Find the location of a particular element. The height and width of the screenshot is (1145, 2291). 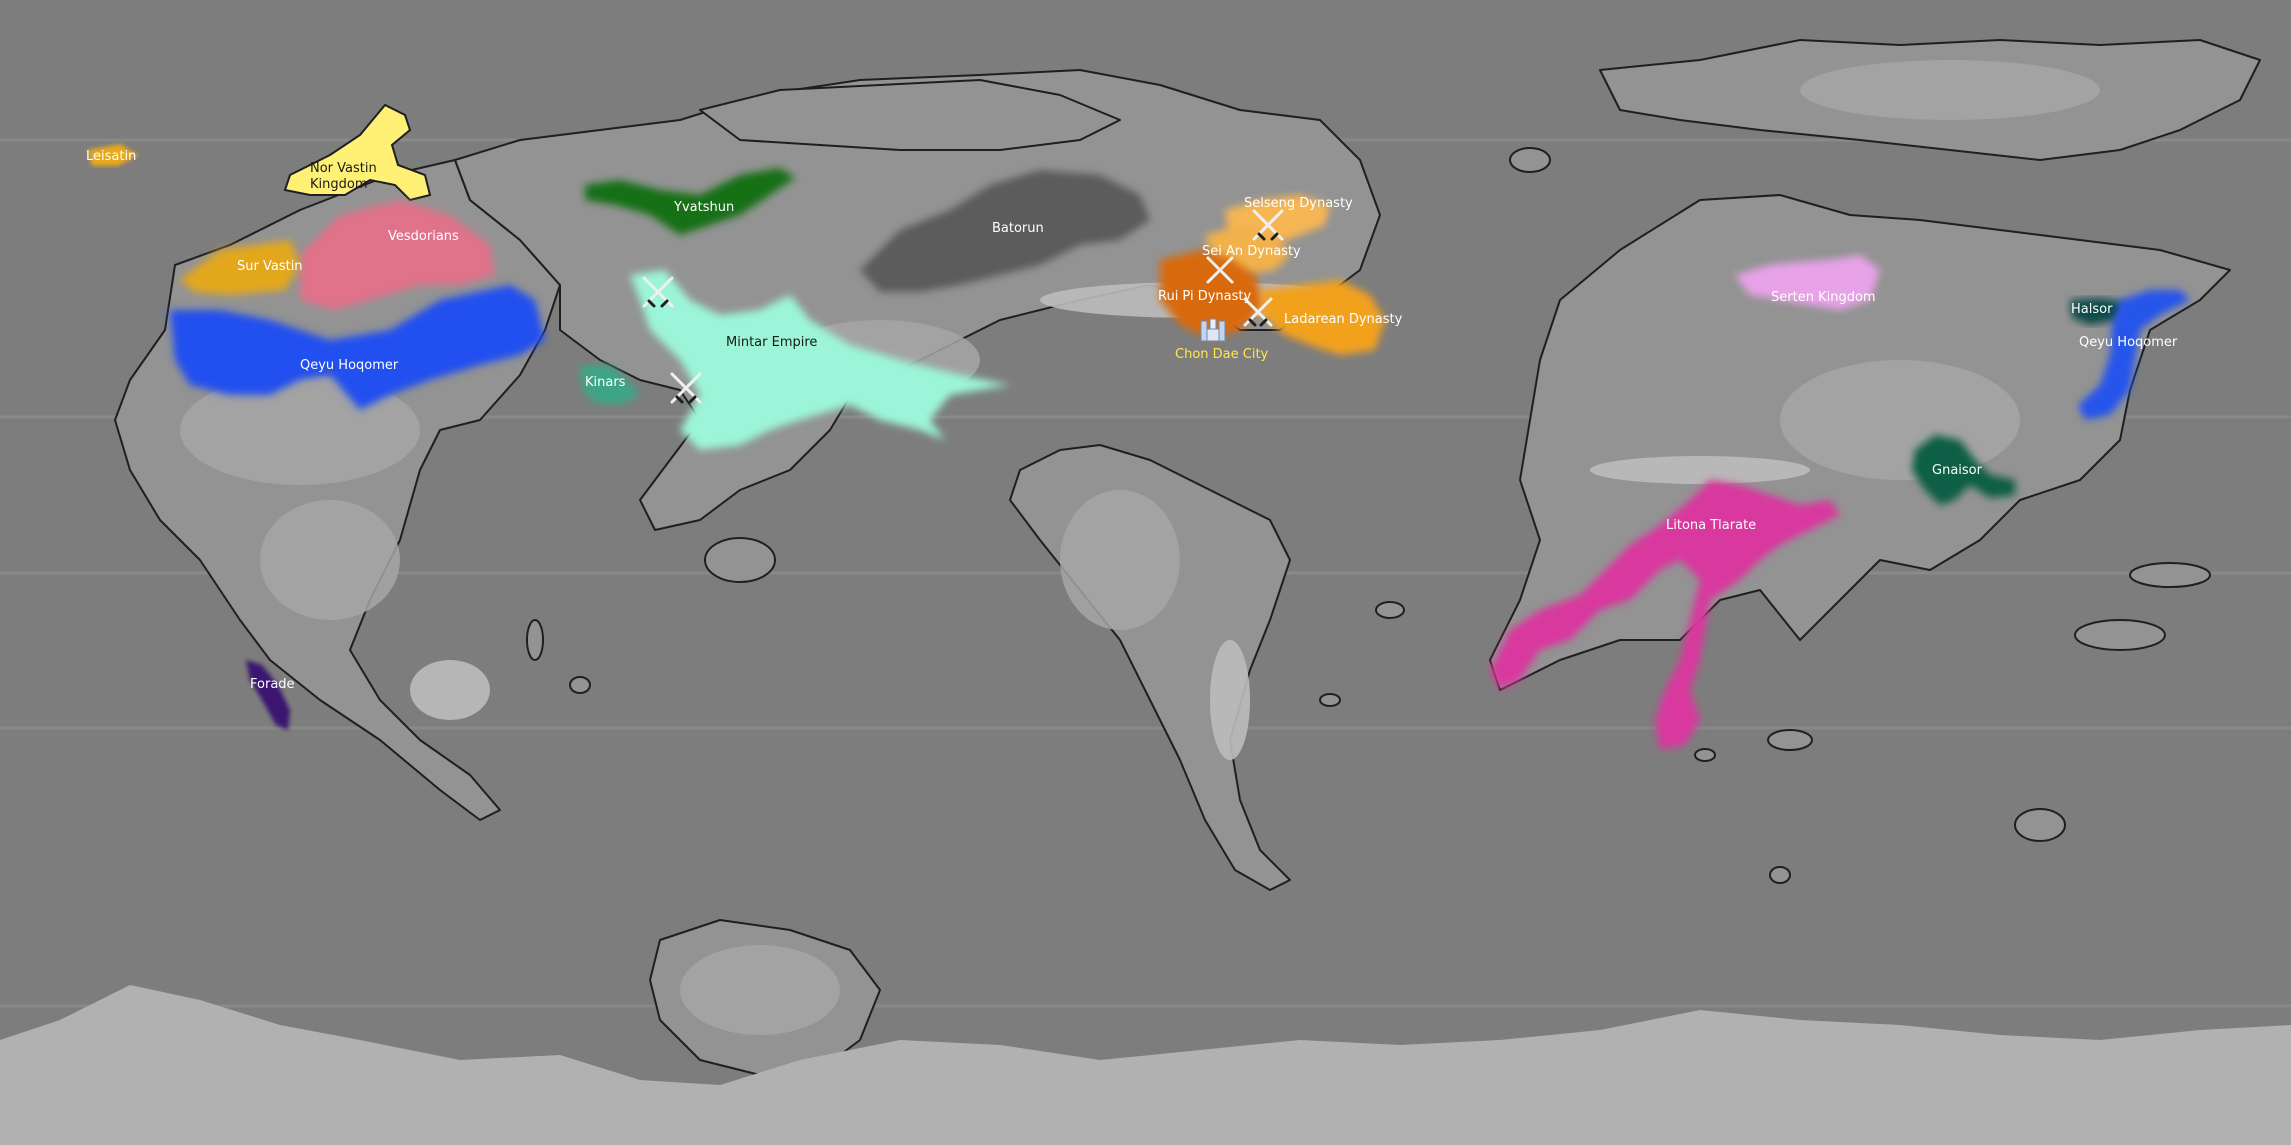

label-qeyu-hoqomer-east: Qeyu Hoqomer is located at coordinates (2128, 342).